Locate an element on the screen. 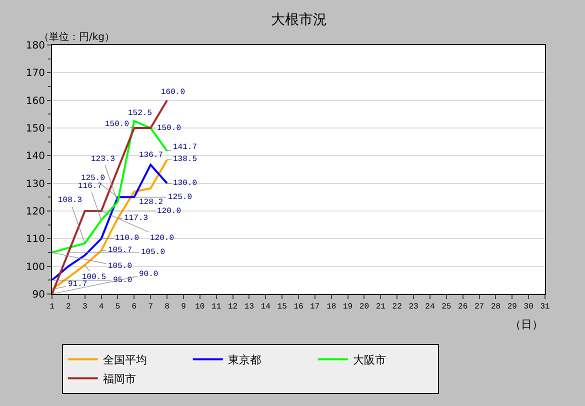 The height and width of the screenshot is (406, 585). x-tick-label: 7 is located at coordinates (151, 307).